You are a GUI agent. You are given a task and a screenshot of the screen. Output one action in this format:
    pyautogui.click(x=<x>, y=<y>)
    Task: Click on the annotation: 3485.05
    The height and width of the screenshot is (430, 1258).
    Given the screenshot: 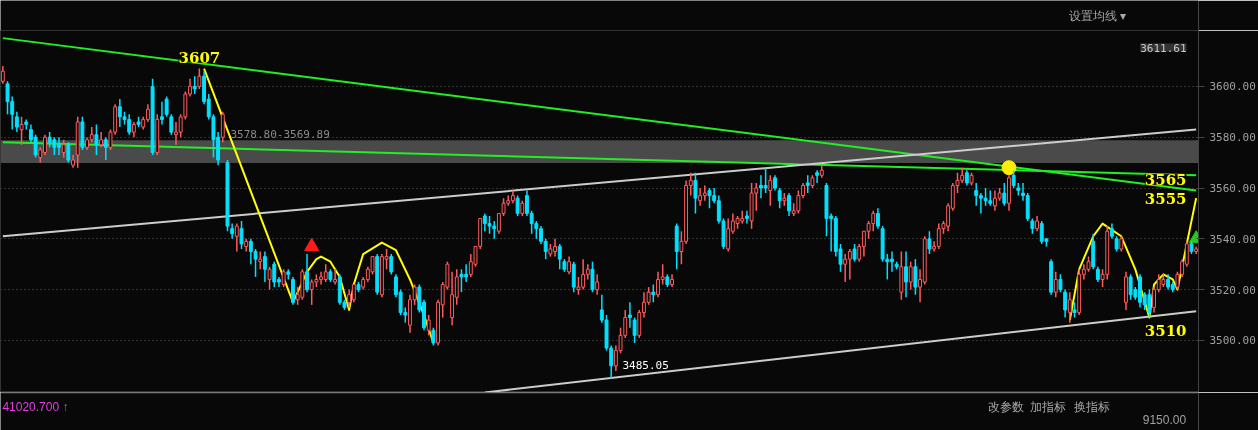 What is the action you would take?
    pyautogui.click(x=645, y=365)
    